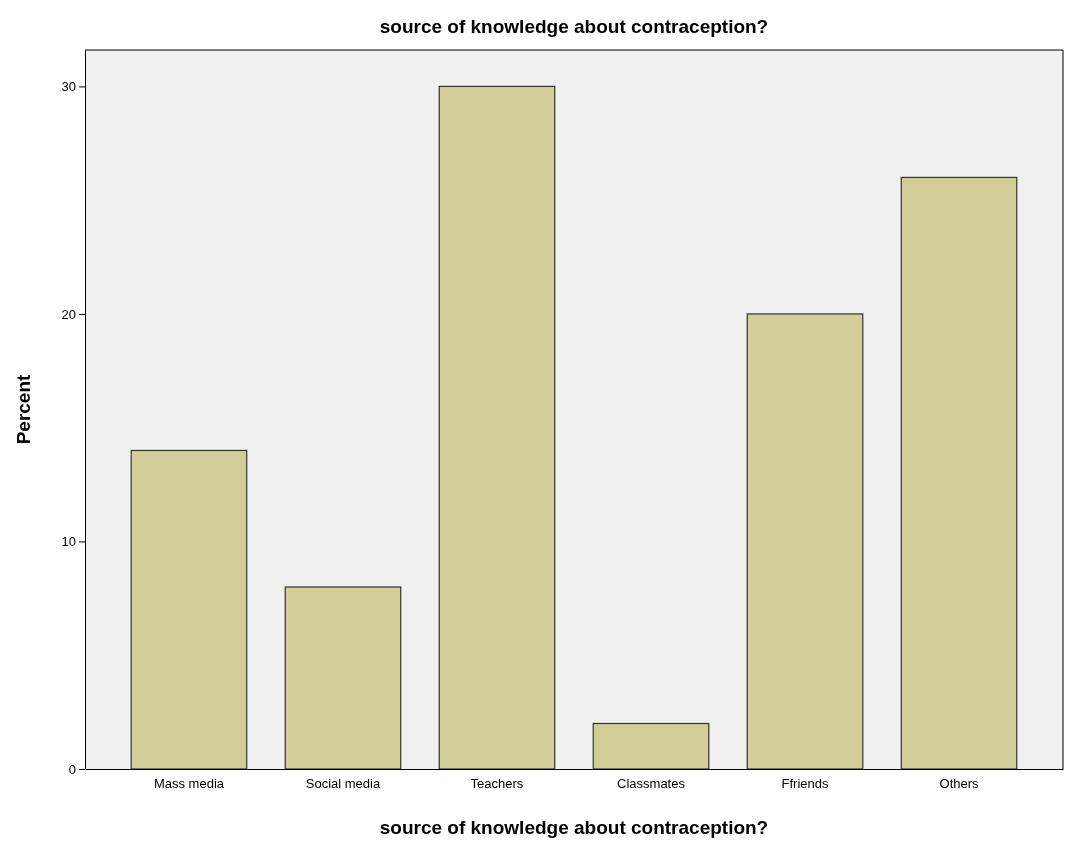 This screenshot has height=848, width=1066. What do you see at coordinates (574, 26) in the screenshot?
I see `chart-title: source of knowledge about contraception?` at bounding box center [574, 26].